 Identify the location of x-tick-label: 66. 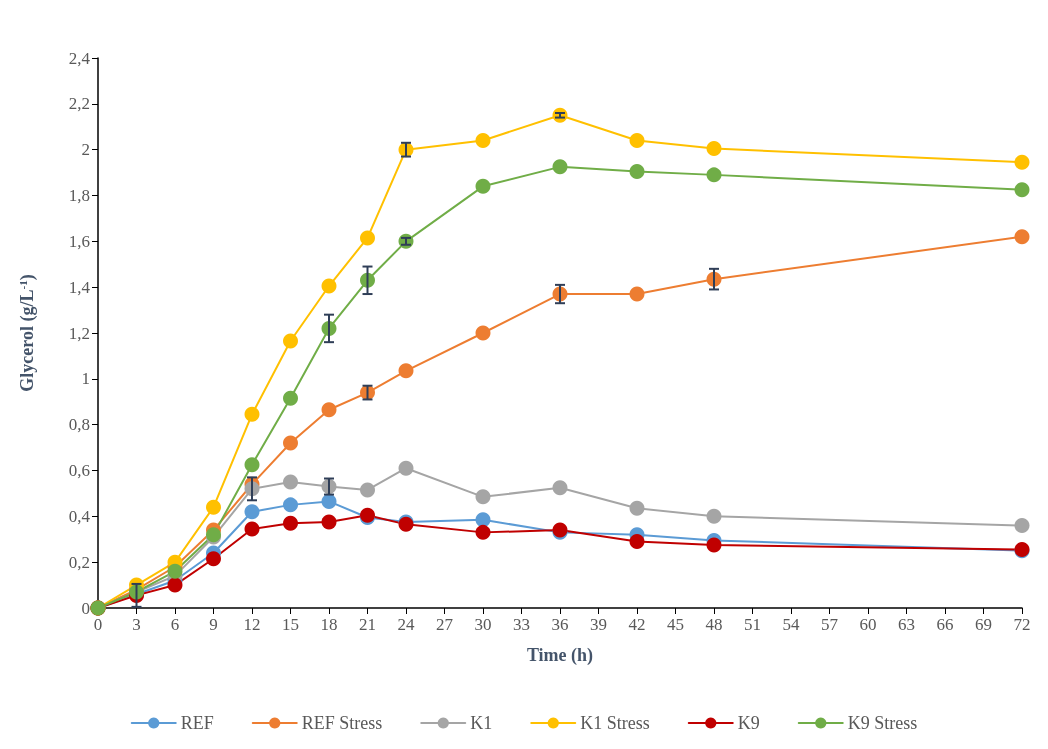
(945, 624).